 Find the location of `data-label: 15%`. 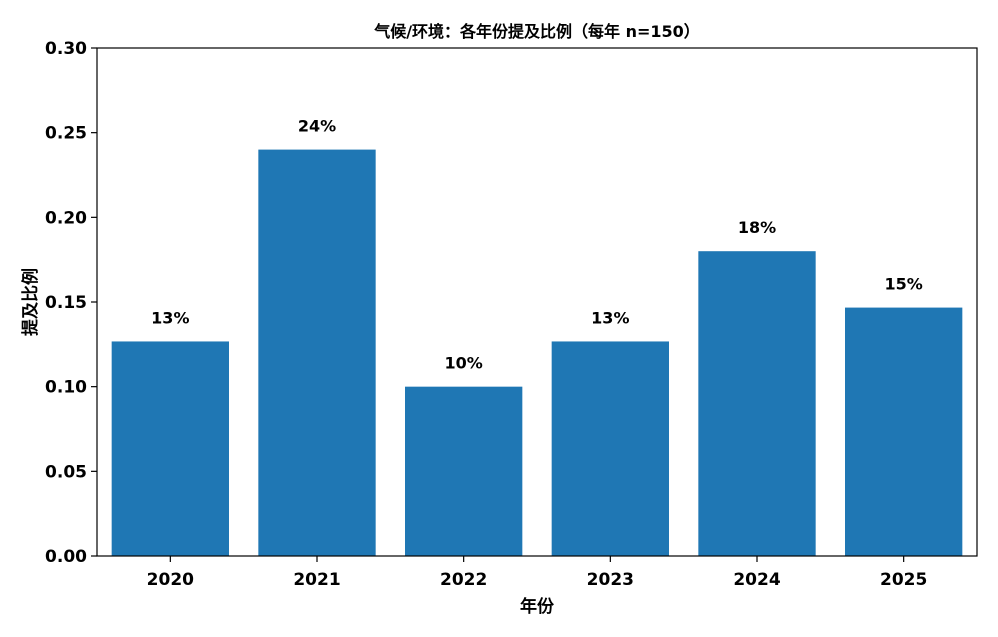

data-label: 15% is located at coordinates (904, 284).